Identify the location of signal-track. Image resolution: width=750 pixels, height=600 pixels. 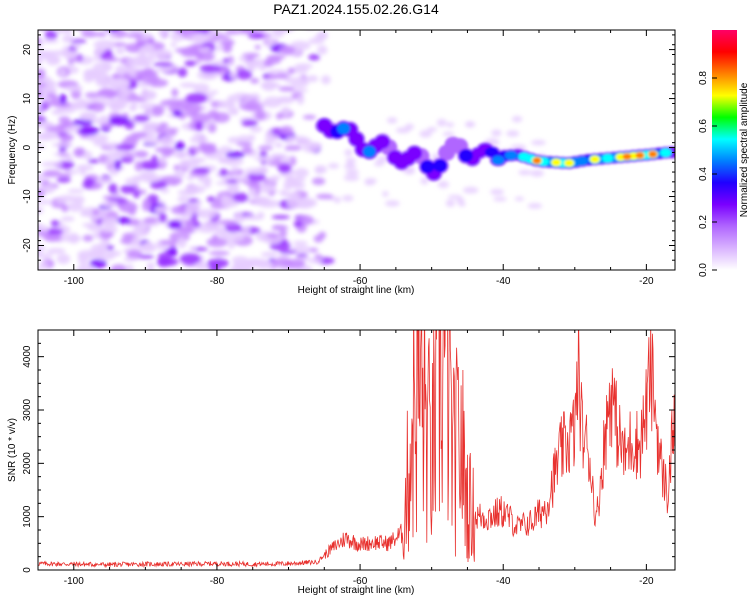
(495, 149).